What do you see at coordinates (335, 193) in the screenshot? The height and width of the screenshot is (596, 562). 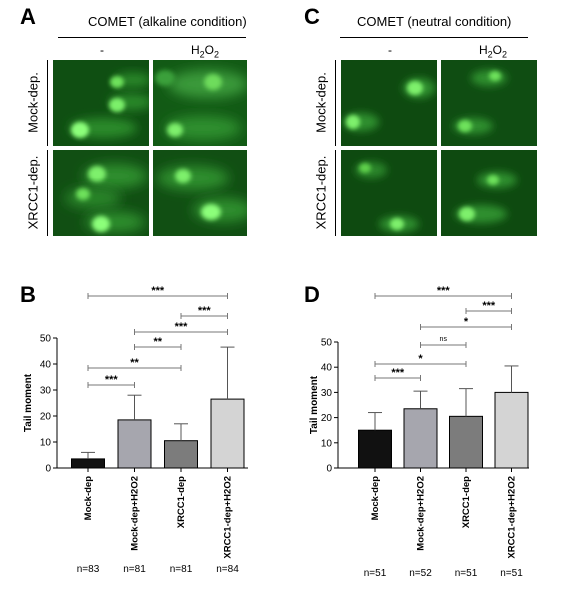 I see `panel-c-row-rule-bottom` at bounding box center [335, 193].